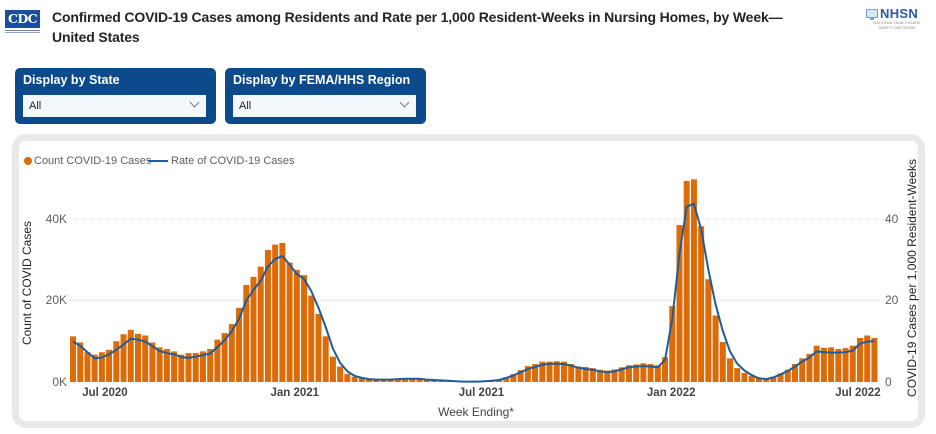  What do you see at coordinates (114, 106) in the screenshot?
I see `state-filter-dropdown: All` at bounding box center [114, 106].